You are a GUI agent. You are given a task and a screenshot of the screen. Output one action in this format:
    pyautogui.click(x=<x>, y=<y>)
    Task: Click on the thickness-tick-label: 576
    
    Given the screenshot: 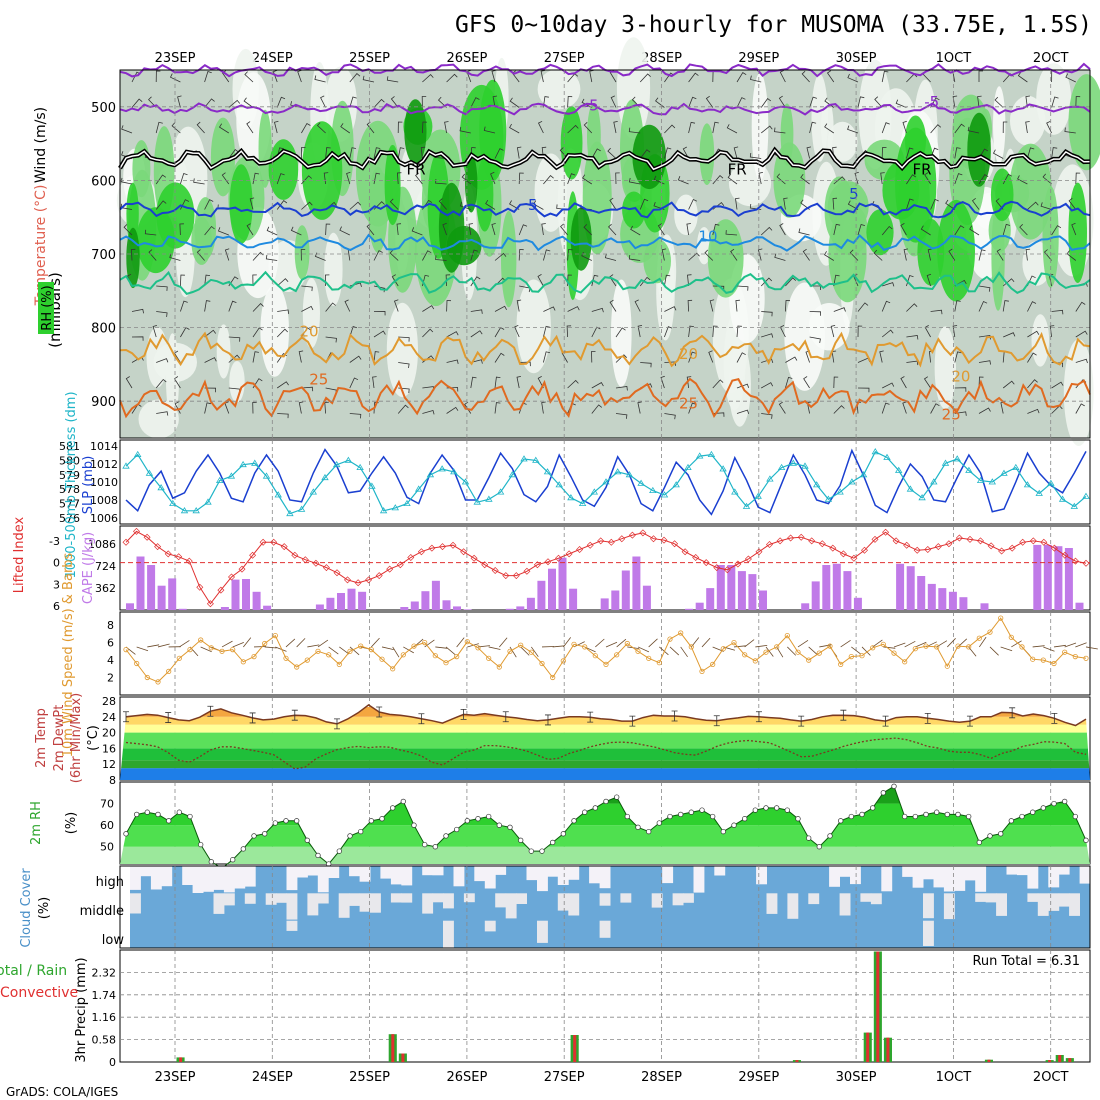 What is the action you would take?
    pyautogui.click(x=69, y=518)
    